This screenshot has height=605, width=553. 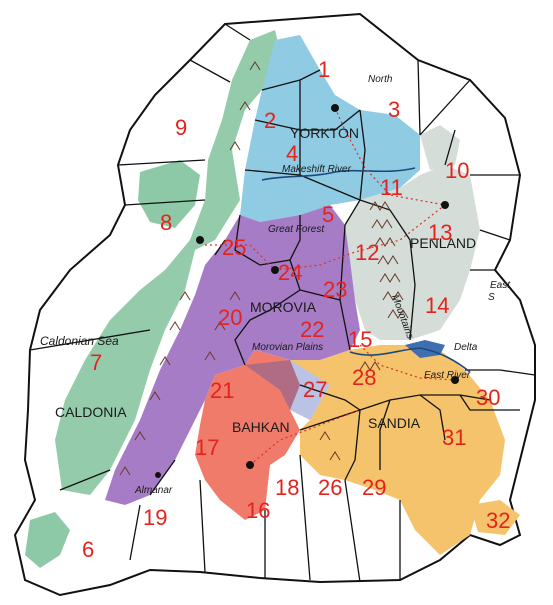 What do you see at coordinates (258, 510) in the screenshot?
I see `territory-16: 16` at bounding box center [258, 510].